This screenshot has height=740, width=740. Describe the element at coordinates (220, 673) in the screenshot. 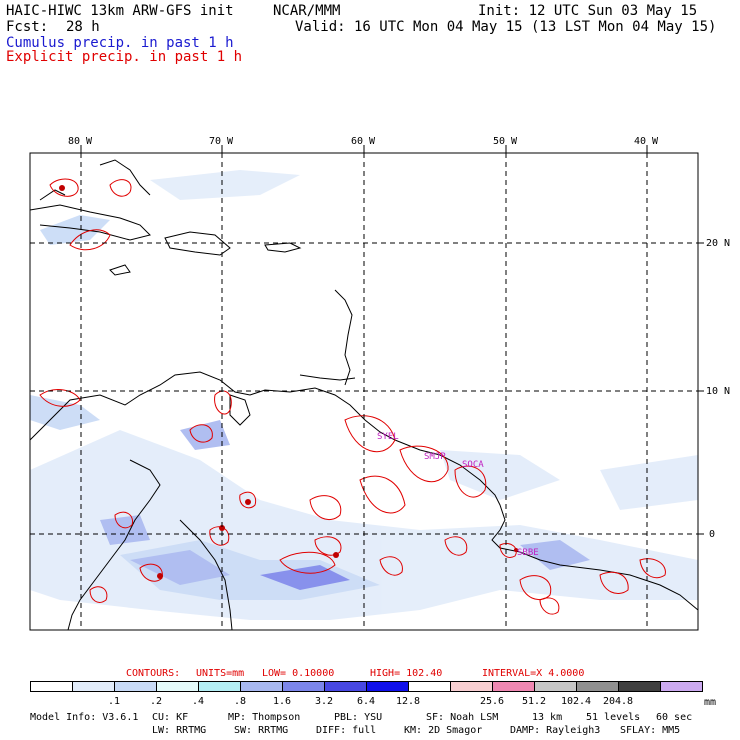

I see `contours-units: UNITS=mm` at that location.